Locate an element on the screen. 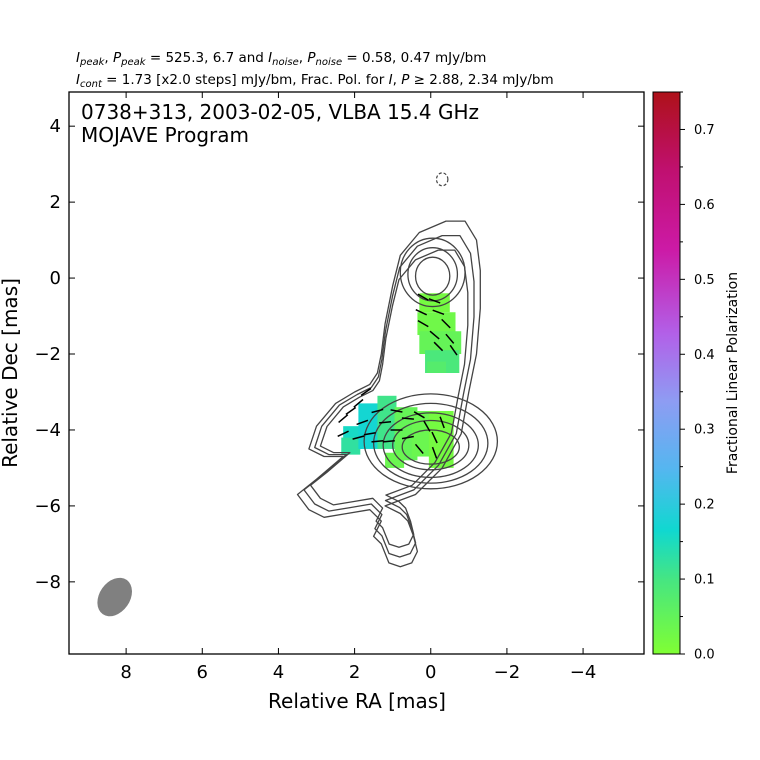  x-tick-label: 6 is located at coordinates (202, 672).